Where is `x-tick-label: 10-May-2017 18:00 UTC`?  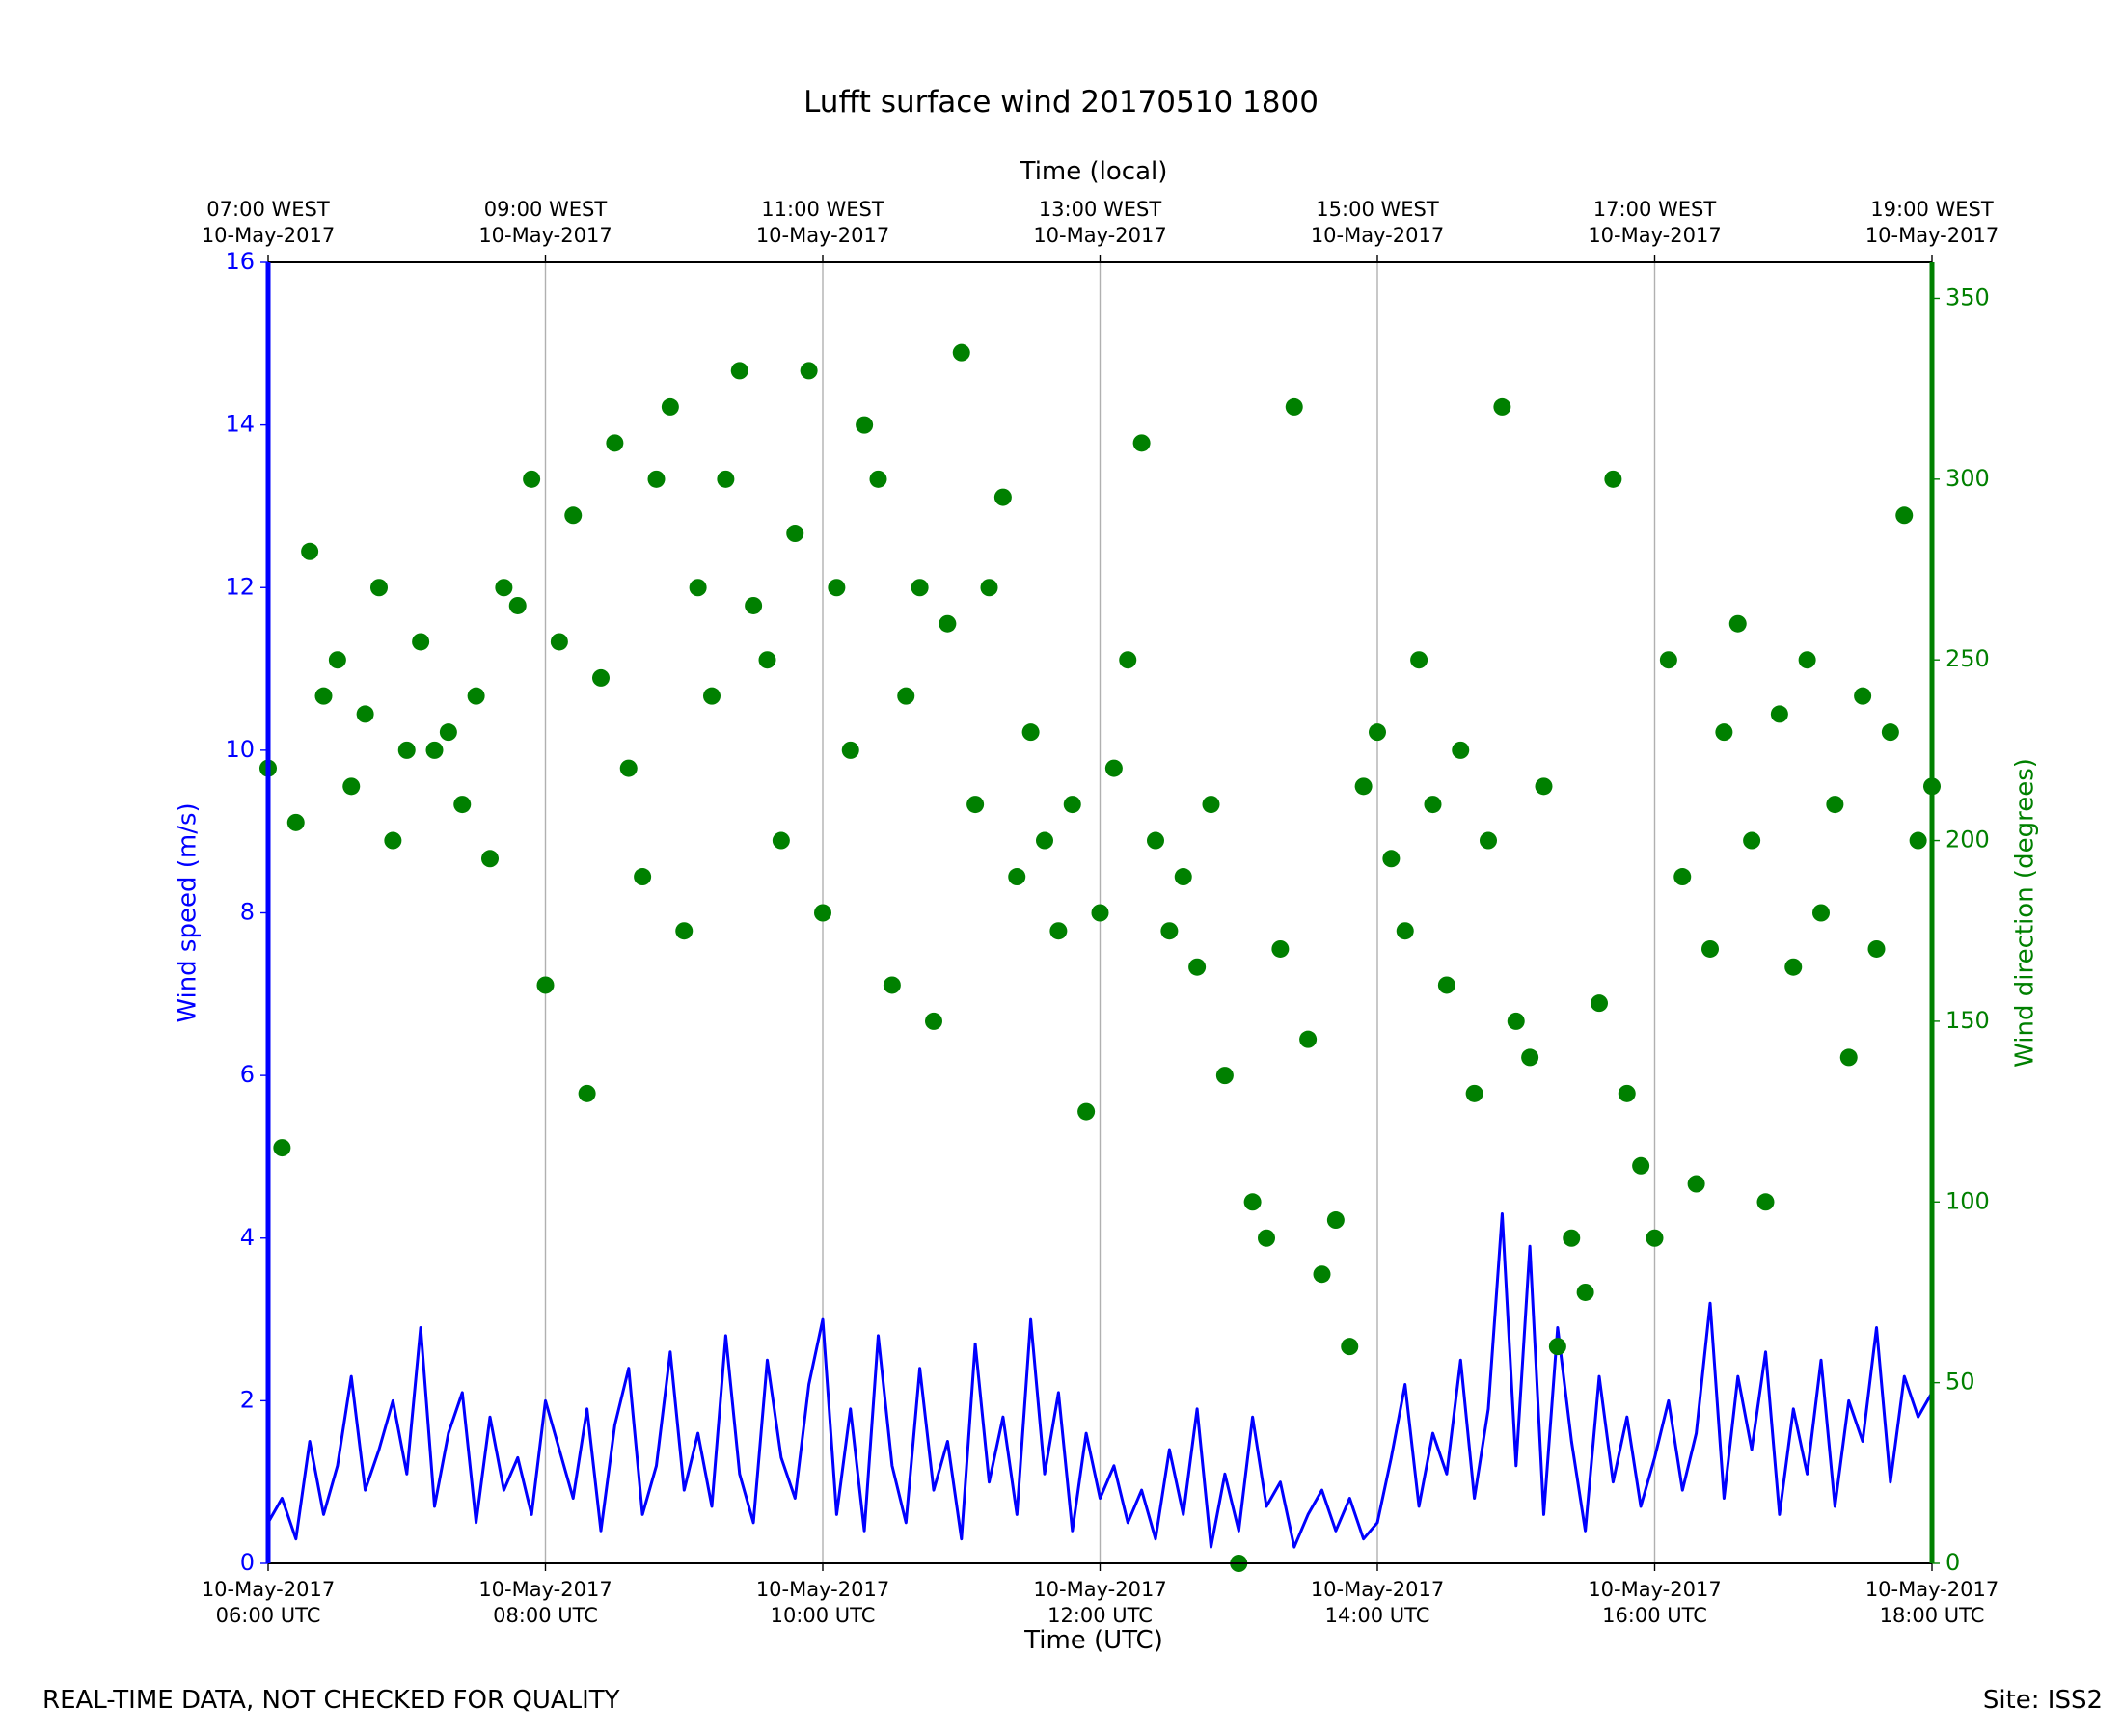 x-tick-label: 10-May-2017 18:00 UTC is located at coordinates (1932, 1602).